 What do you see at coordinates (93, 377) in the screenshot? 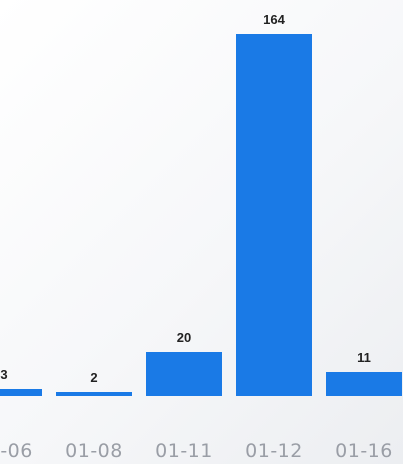
I see `data-label-01-08: 2` at bounding box center [93, 377].